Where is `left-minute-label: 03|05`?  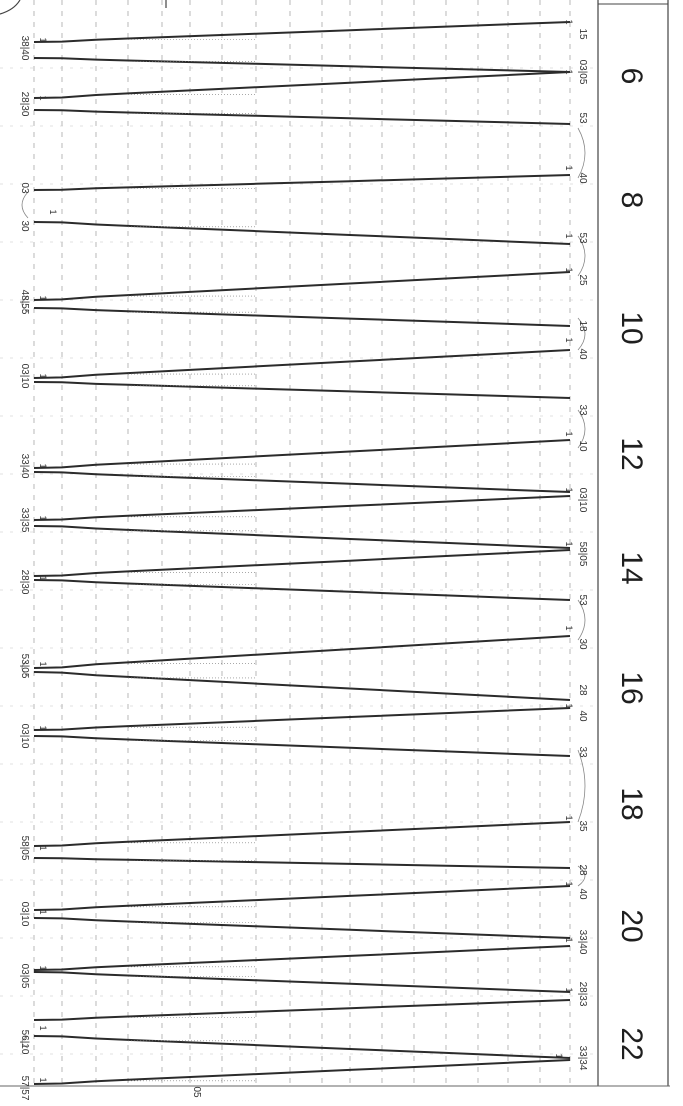
left-minute-label: 03|05 is located at coordinates (24, 976).